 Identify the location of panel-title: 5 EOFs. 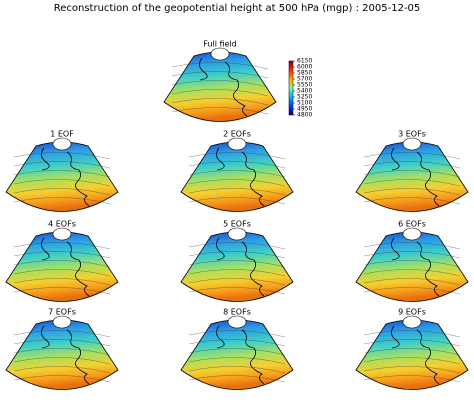
(237, 224).